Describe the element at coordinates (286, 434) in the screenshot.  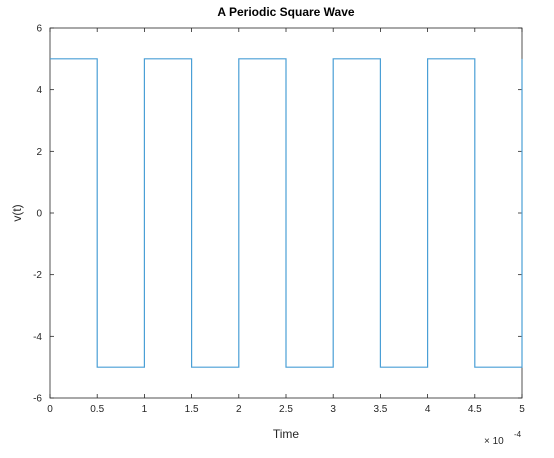
I see `x-axis-label: Time` at that location.